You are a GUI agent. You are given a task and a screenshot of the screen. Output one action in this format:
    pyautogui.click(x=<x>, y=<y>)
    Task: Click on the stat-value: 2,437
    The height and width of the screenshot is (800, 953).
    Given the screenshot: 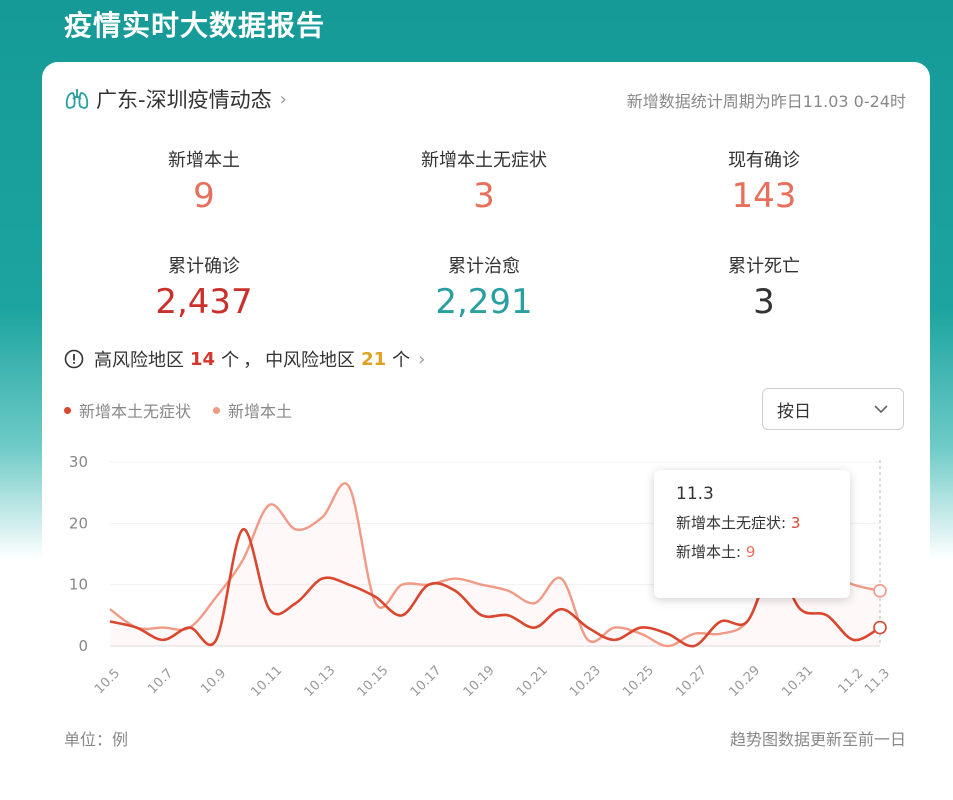 What is the action you would take?
    pyautogui.click(x=204, y=302)
    